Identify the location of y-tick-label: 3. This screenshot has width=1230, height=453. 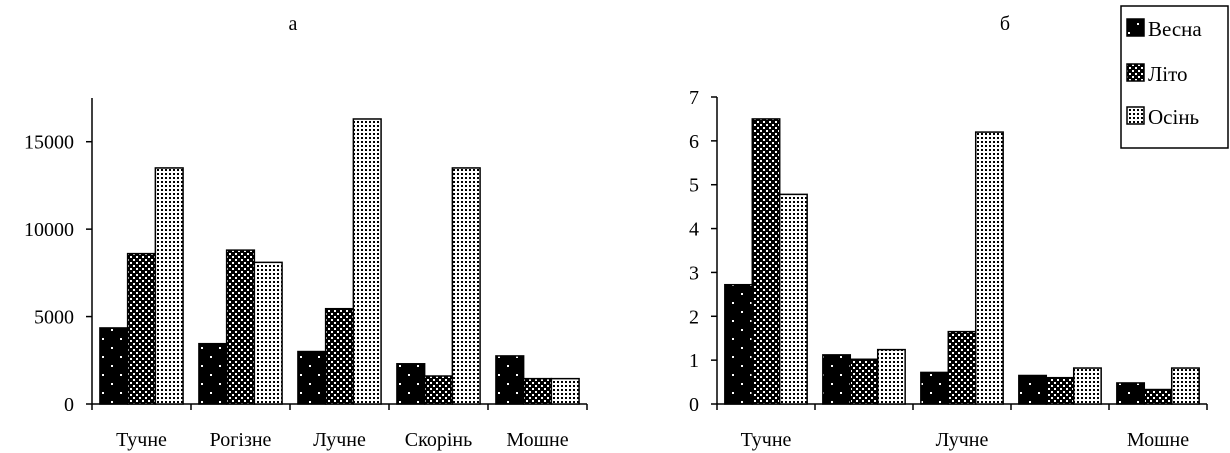
(694, 273).